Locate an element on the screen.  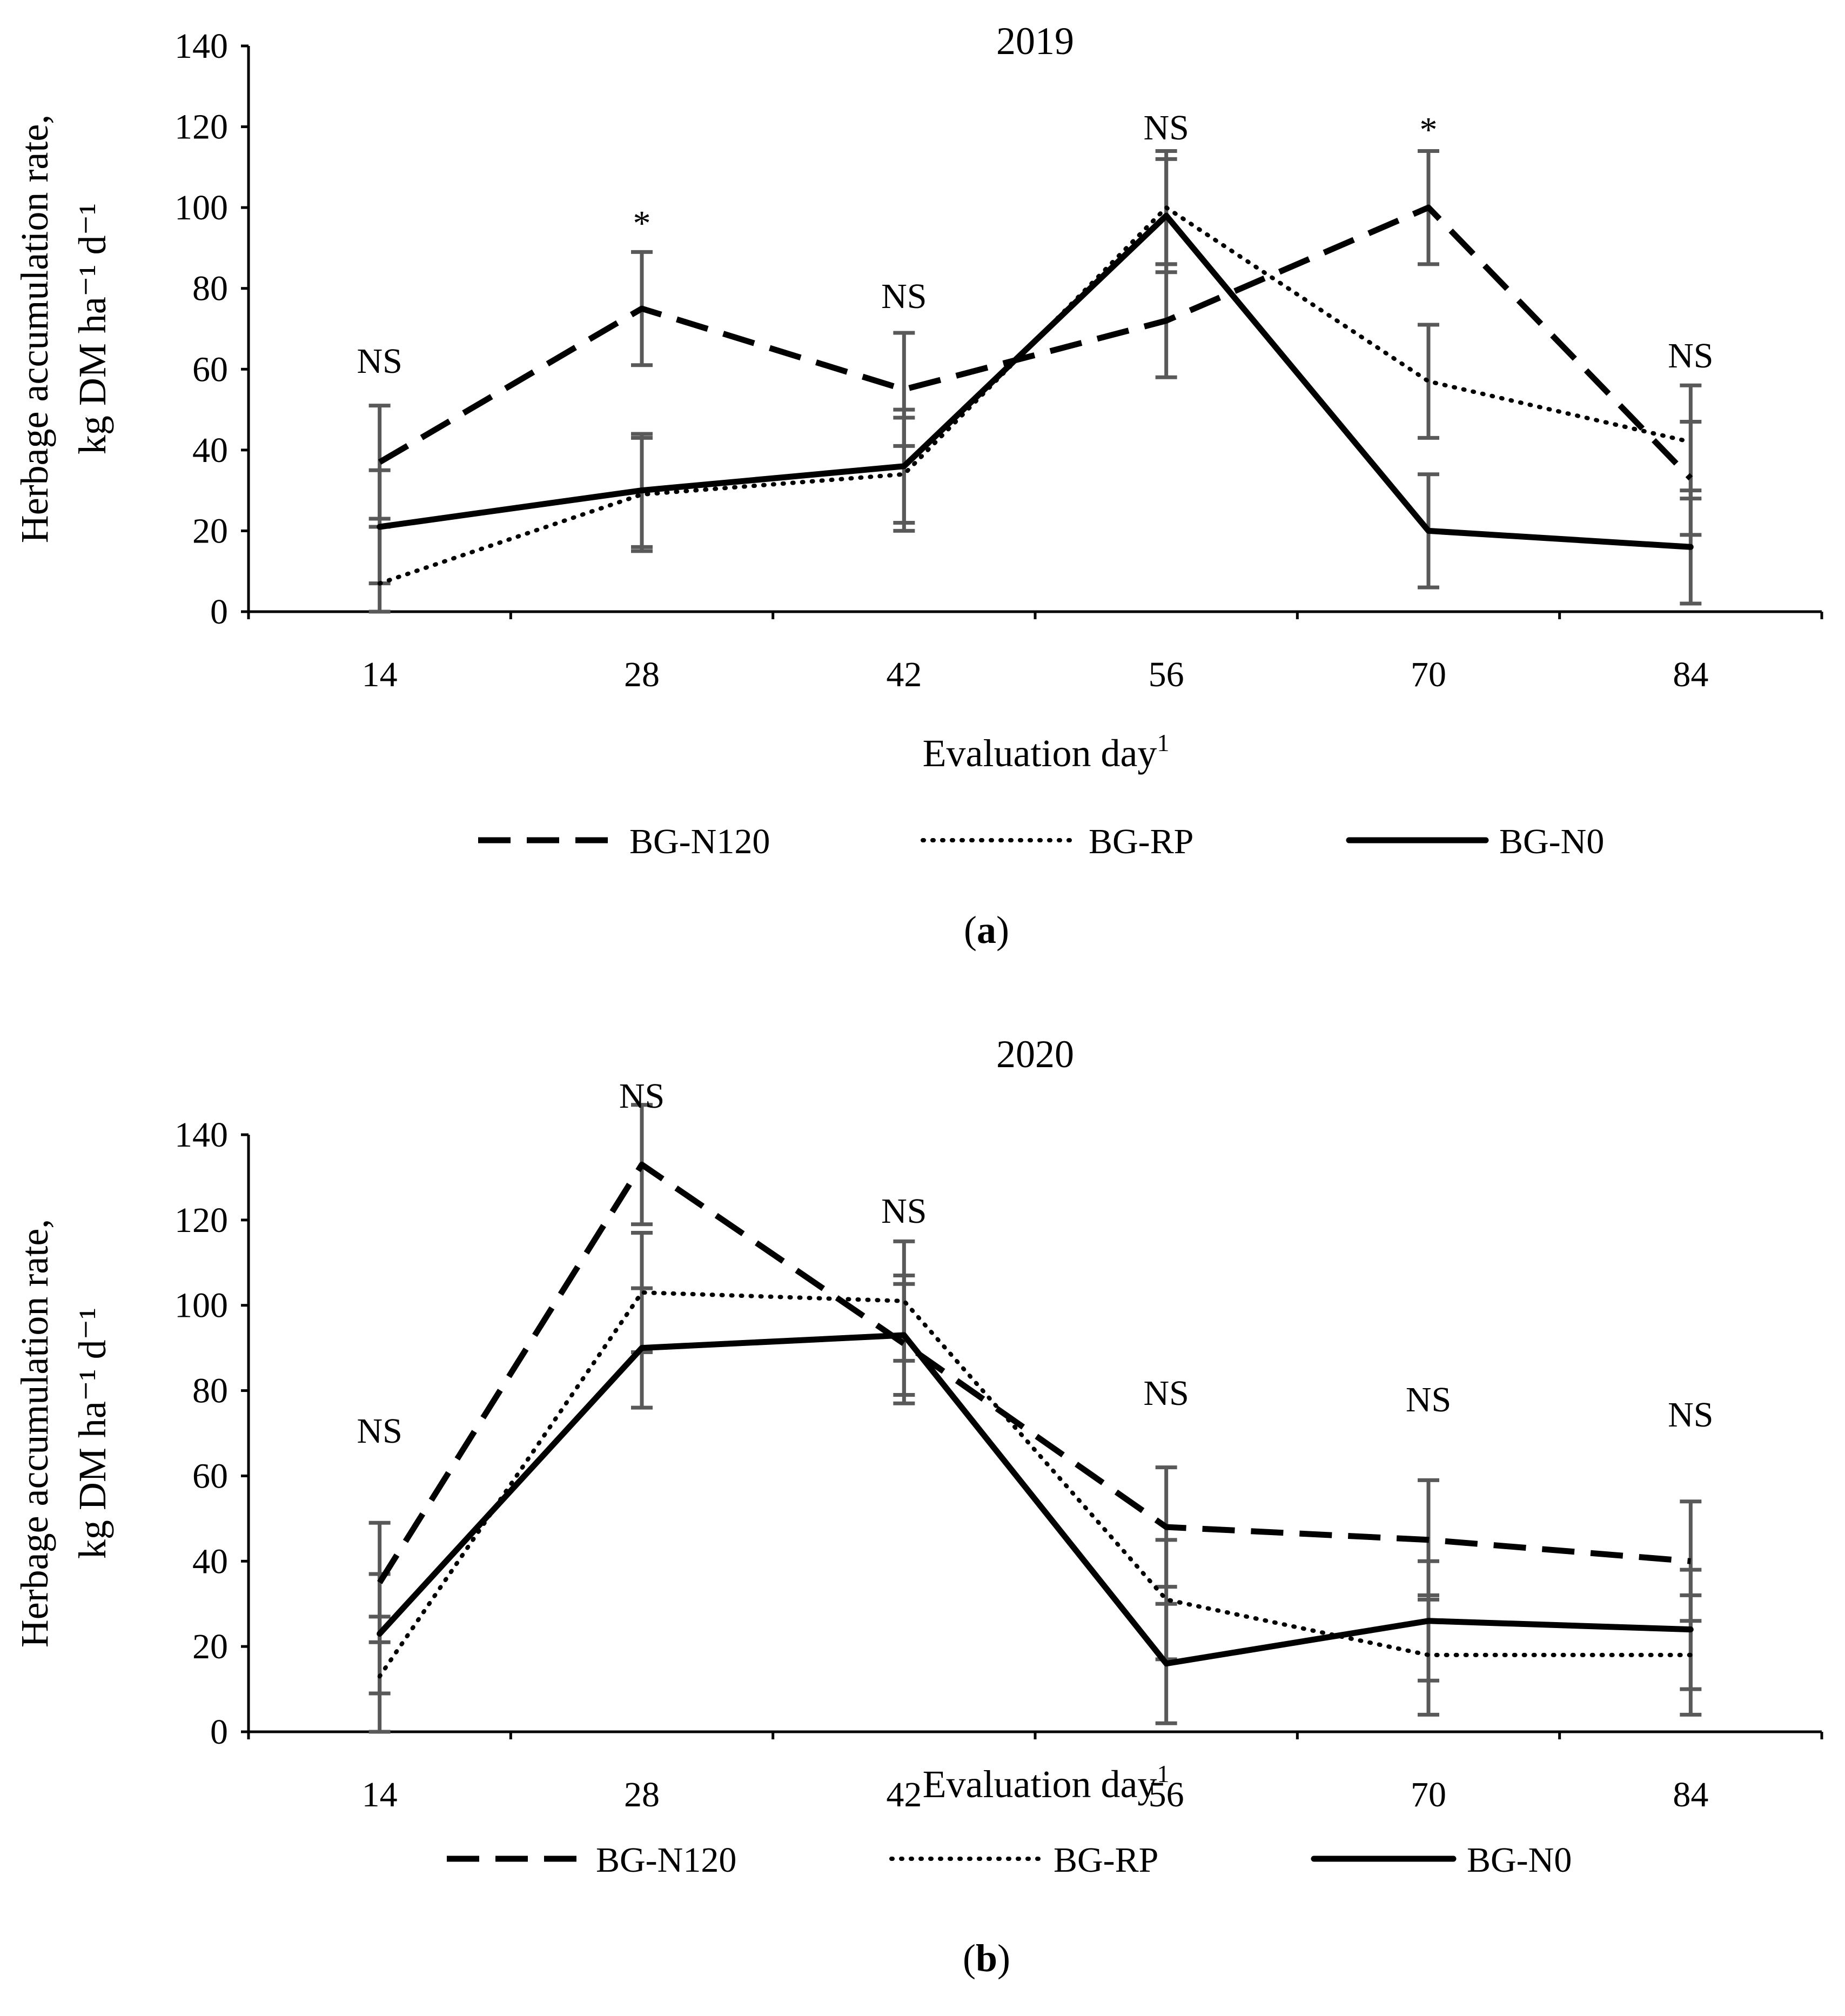
panel-label: (a) is located at coordinates (986, 930).